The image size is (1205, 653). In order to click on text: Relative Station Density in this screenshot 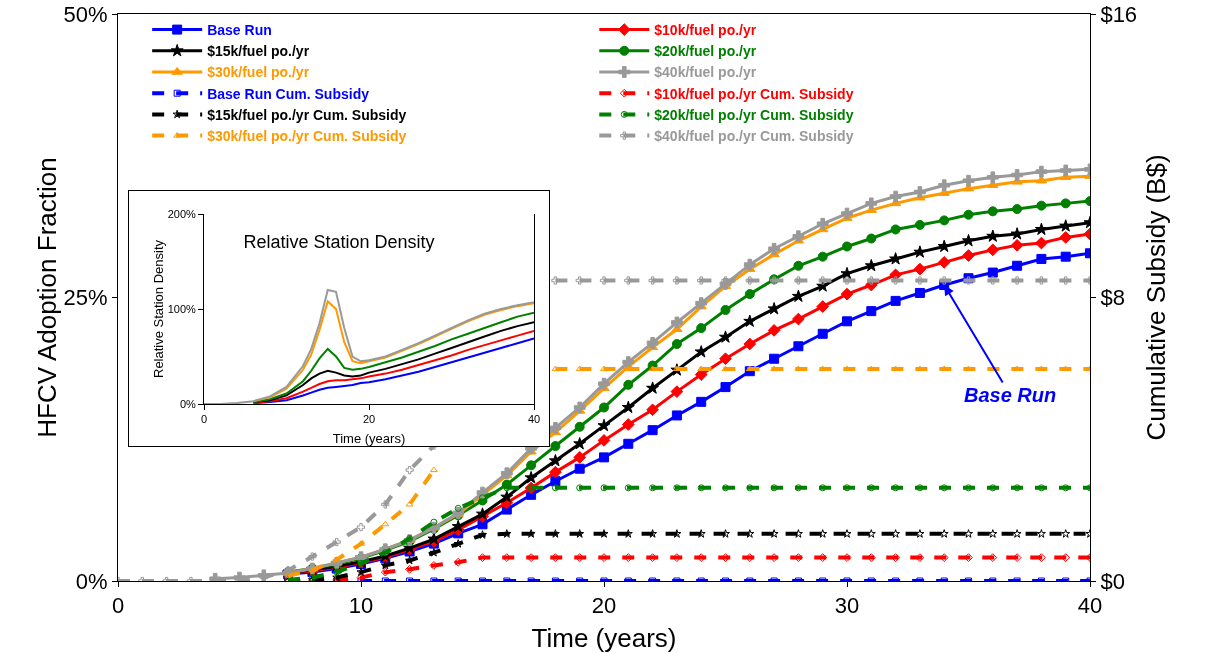, I will do `click(339, 242)`.